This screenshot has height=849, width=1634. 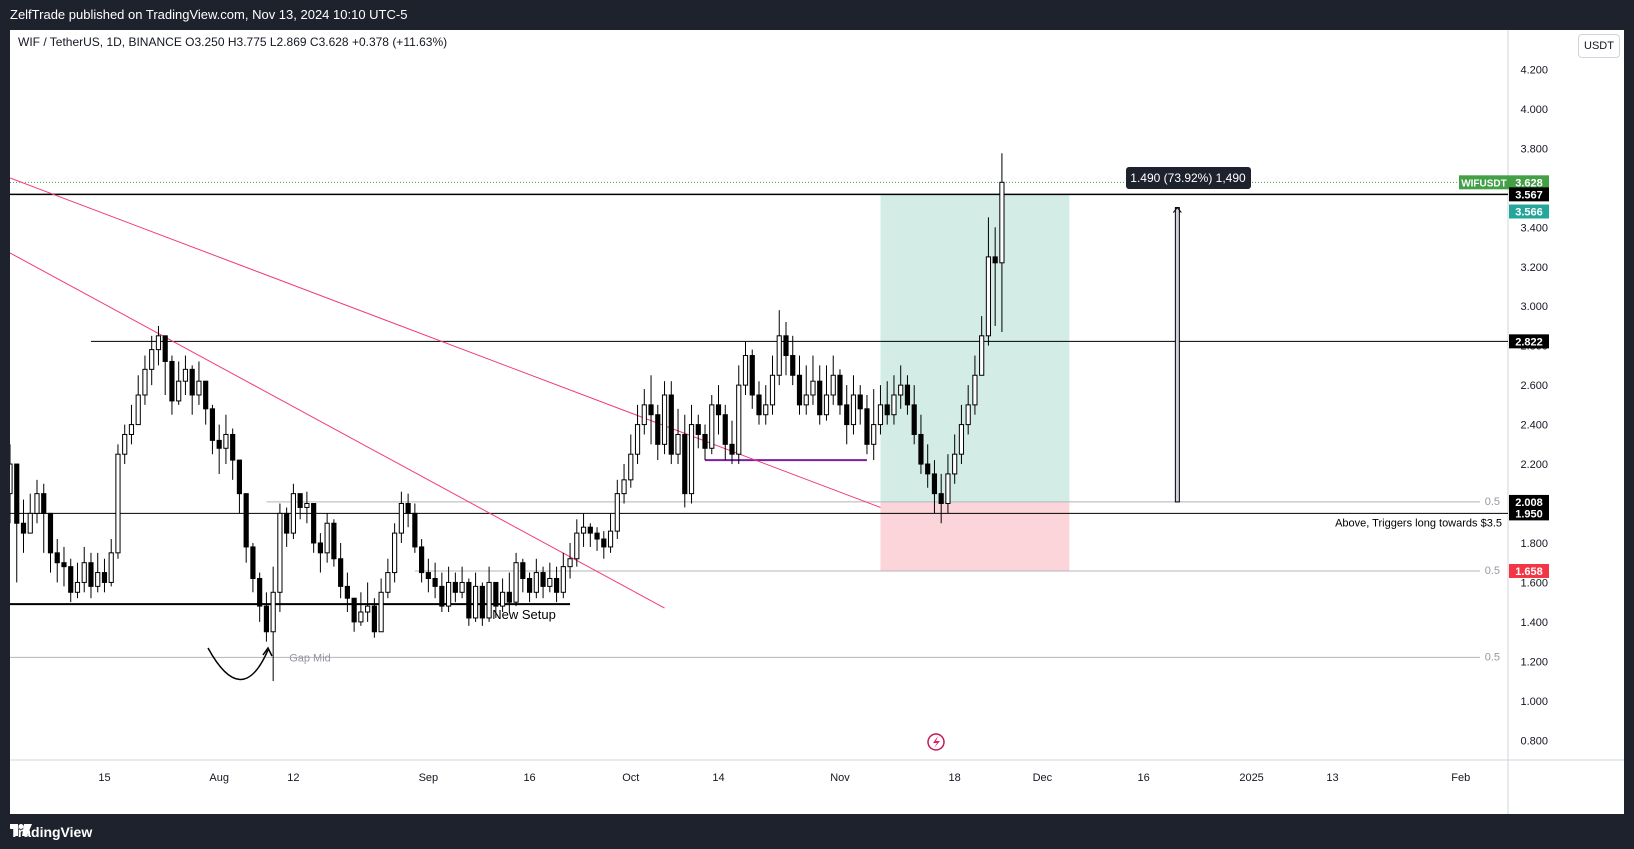 What do you see at coordinates (1534, 623) in the screenshot?
I see `y-tick-label: 1.400` at bounding box center [1534, 623].